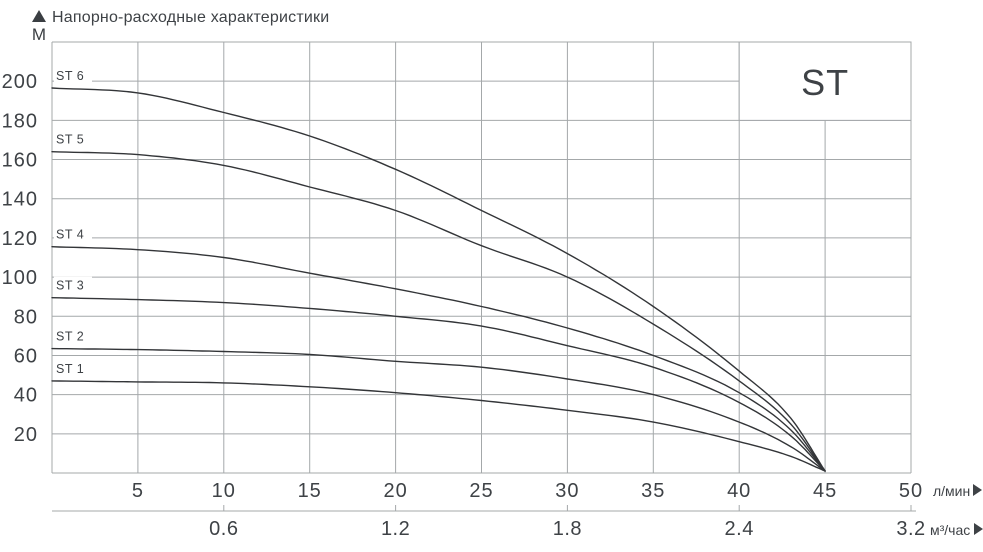 This screenshot has width=983, height=552. I want to click on x2-axis-arrow-right-icon, so click(978, 529).